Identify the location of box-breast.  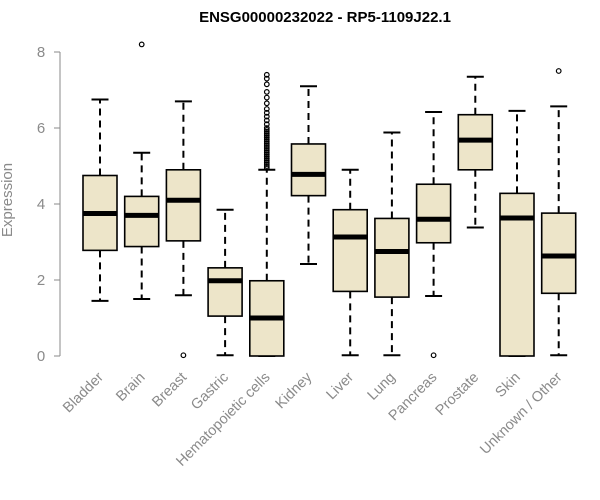
(183, 229).